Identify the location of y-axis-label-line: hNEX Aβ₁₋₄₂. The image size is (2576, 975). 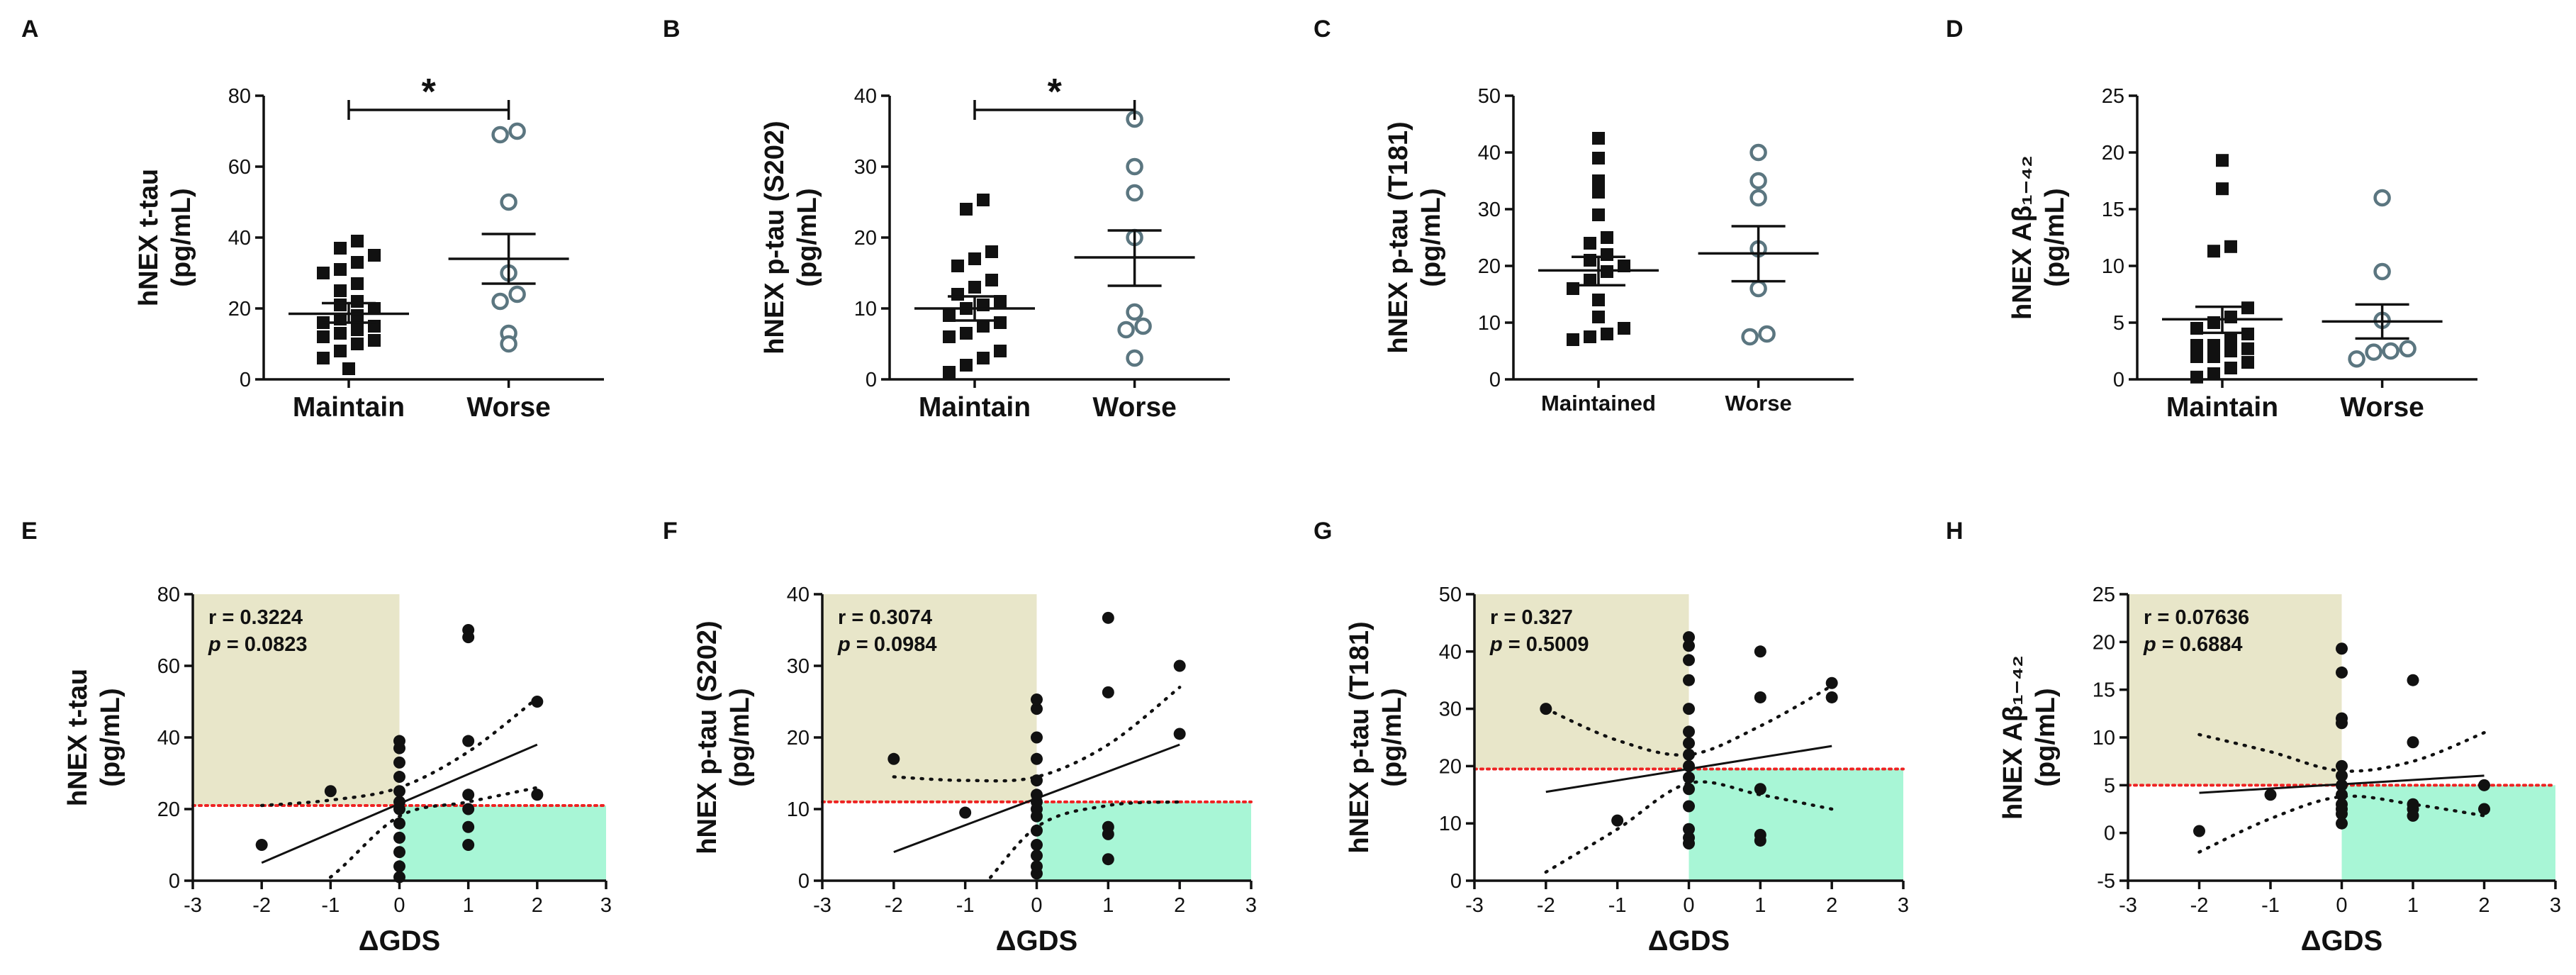
(2013, 737).